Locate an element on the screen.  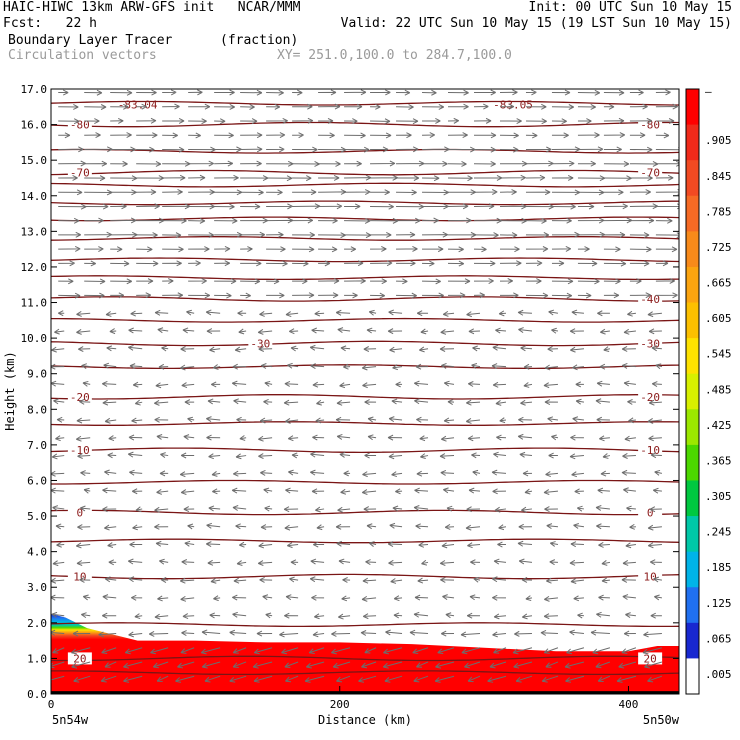
colorbar-label: .065 is located at coordinates (718, 638).